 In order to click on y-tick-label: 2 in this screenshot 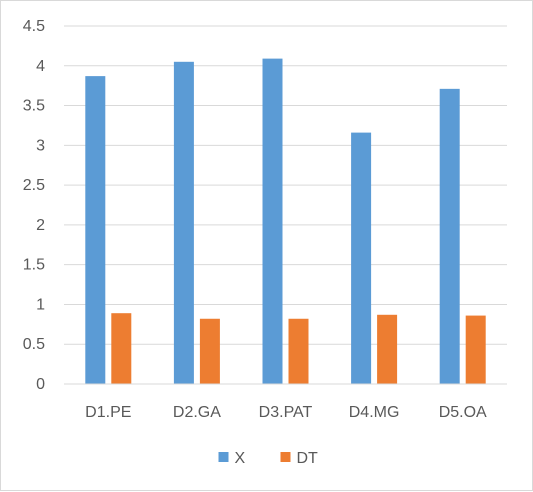, I will do `click(40, 225)`.